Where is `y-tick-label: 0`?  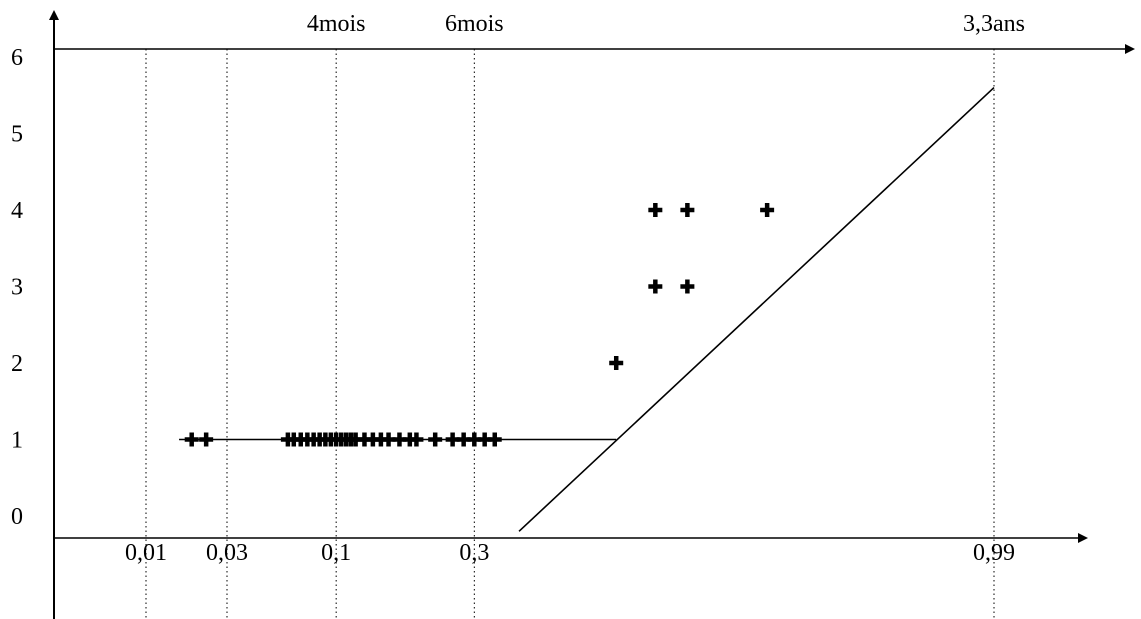 y-tick-label: 0 is located at coordinates (17, 517).